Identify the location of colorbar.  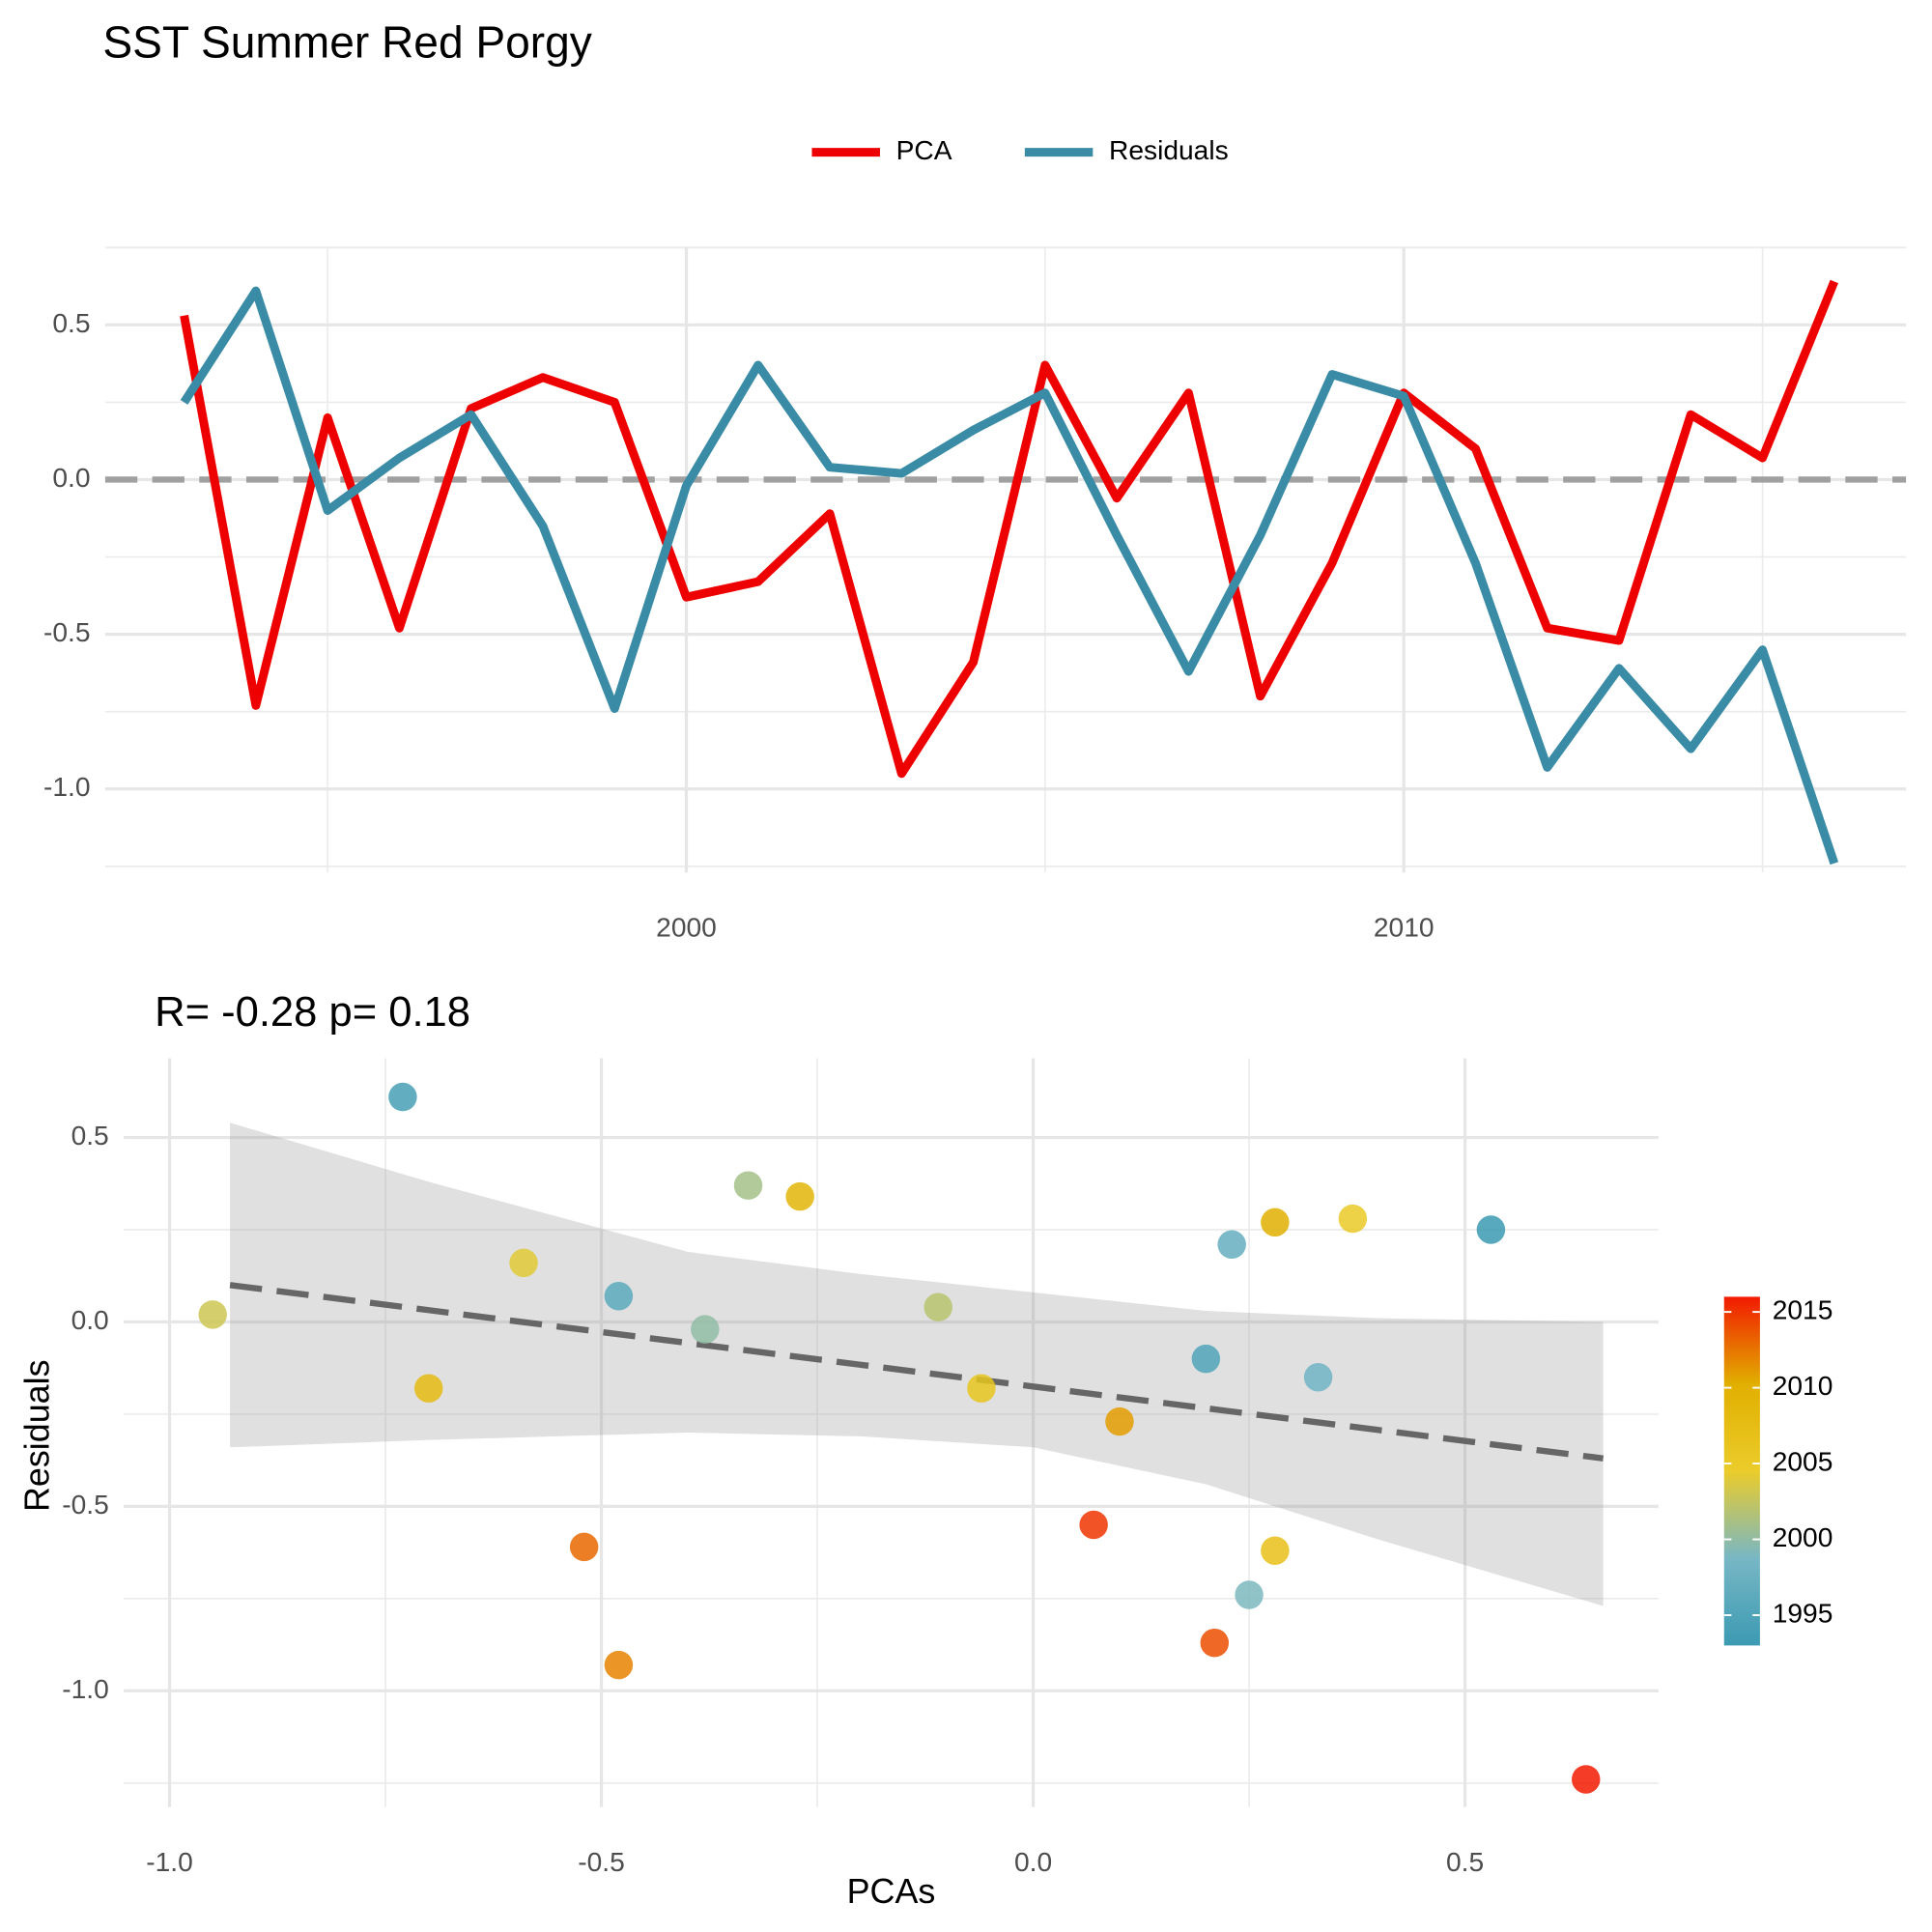
(1741, 1471).